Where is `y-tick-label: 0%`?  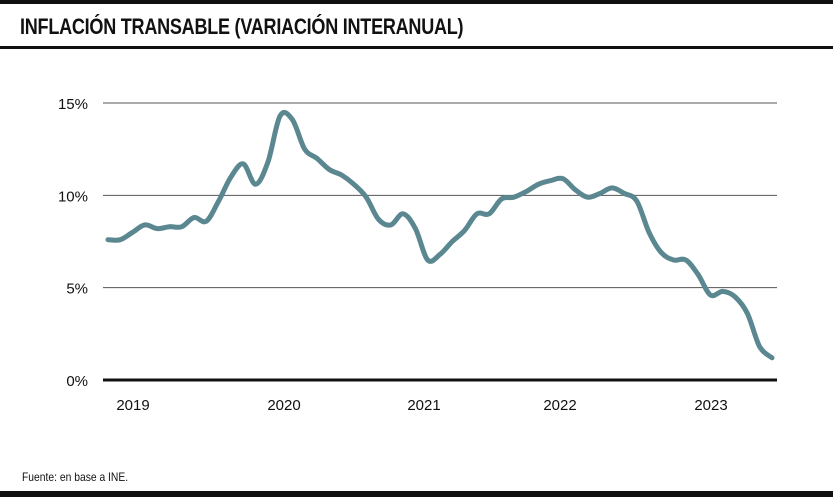 y-tick-label: 0% is located at coordinates (77, 381).